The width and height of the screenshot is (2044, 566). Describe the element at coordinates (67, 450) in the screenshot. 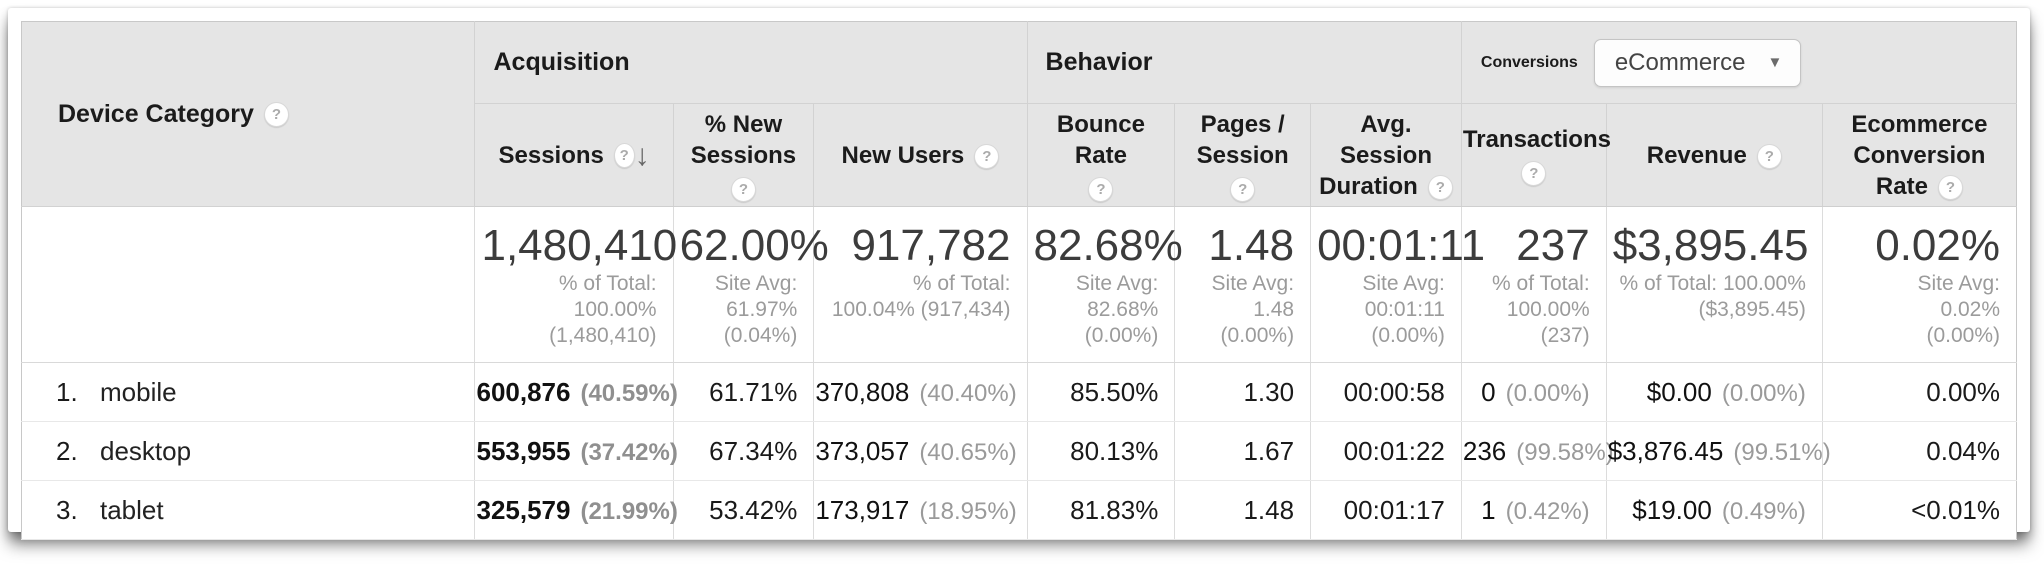

I see `row-index: 2.` at that location.